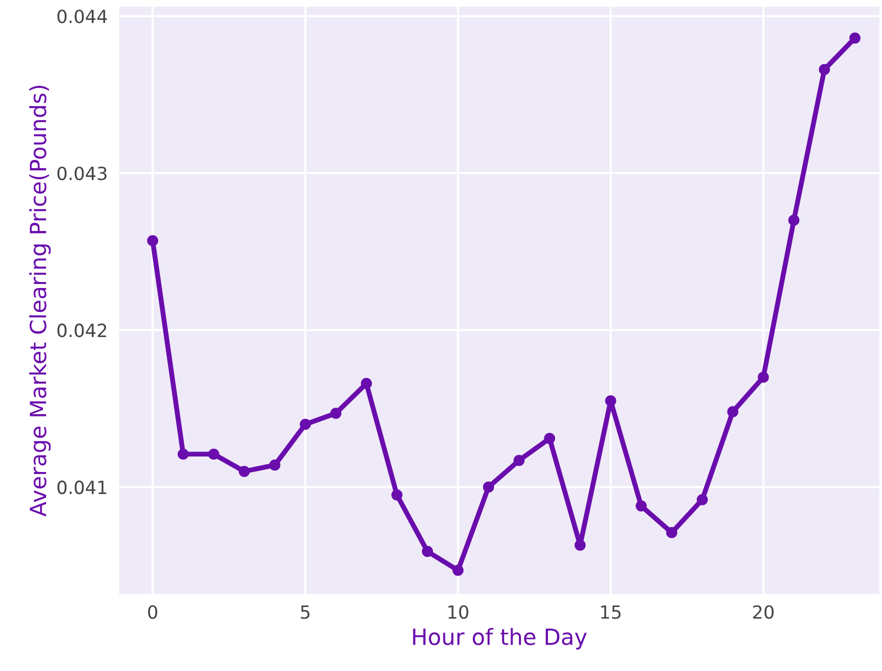 This screenshot has height=671, width=882. What do you see at coordinates (82, 173) in the screenshot?
I see `y-tick-label: 0.043` at bounding box center [82, 173].